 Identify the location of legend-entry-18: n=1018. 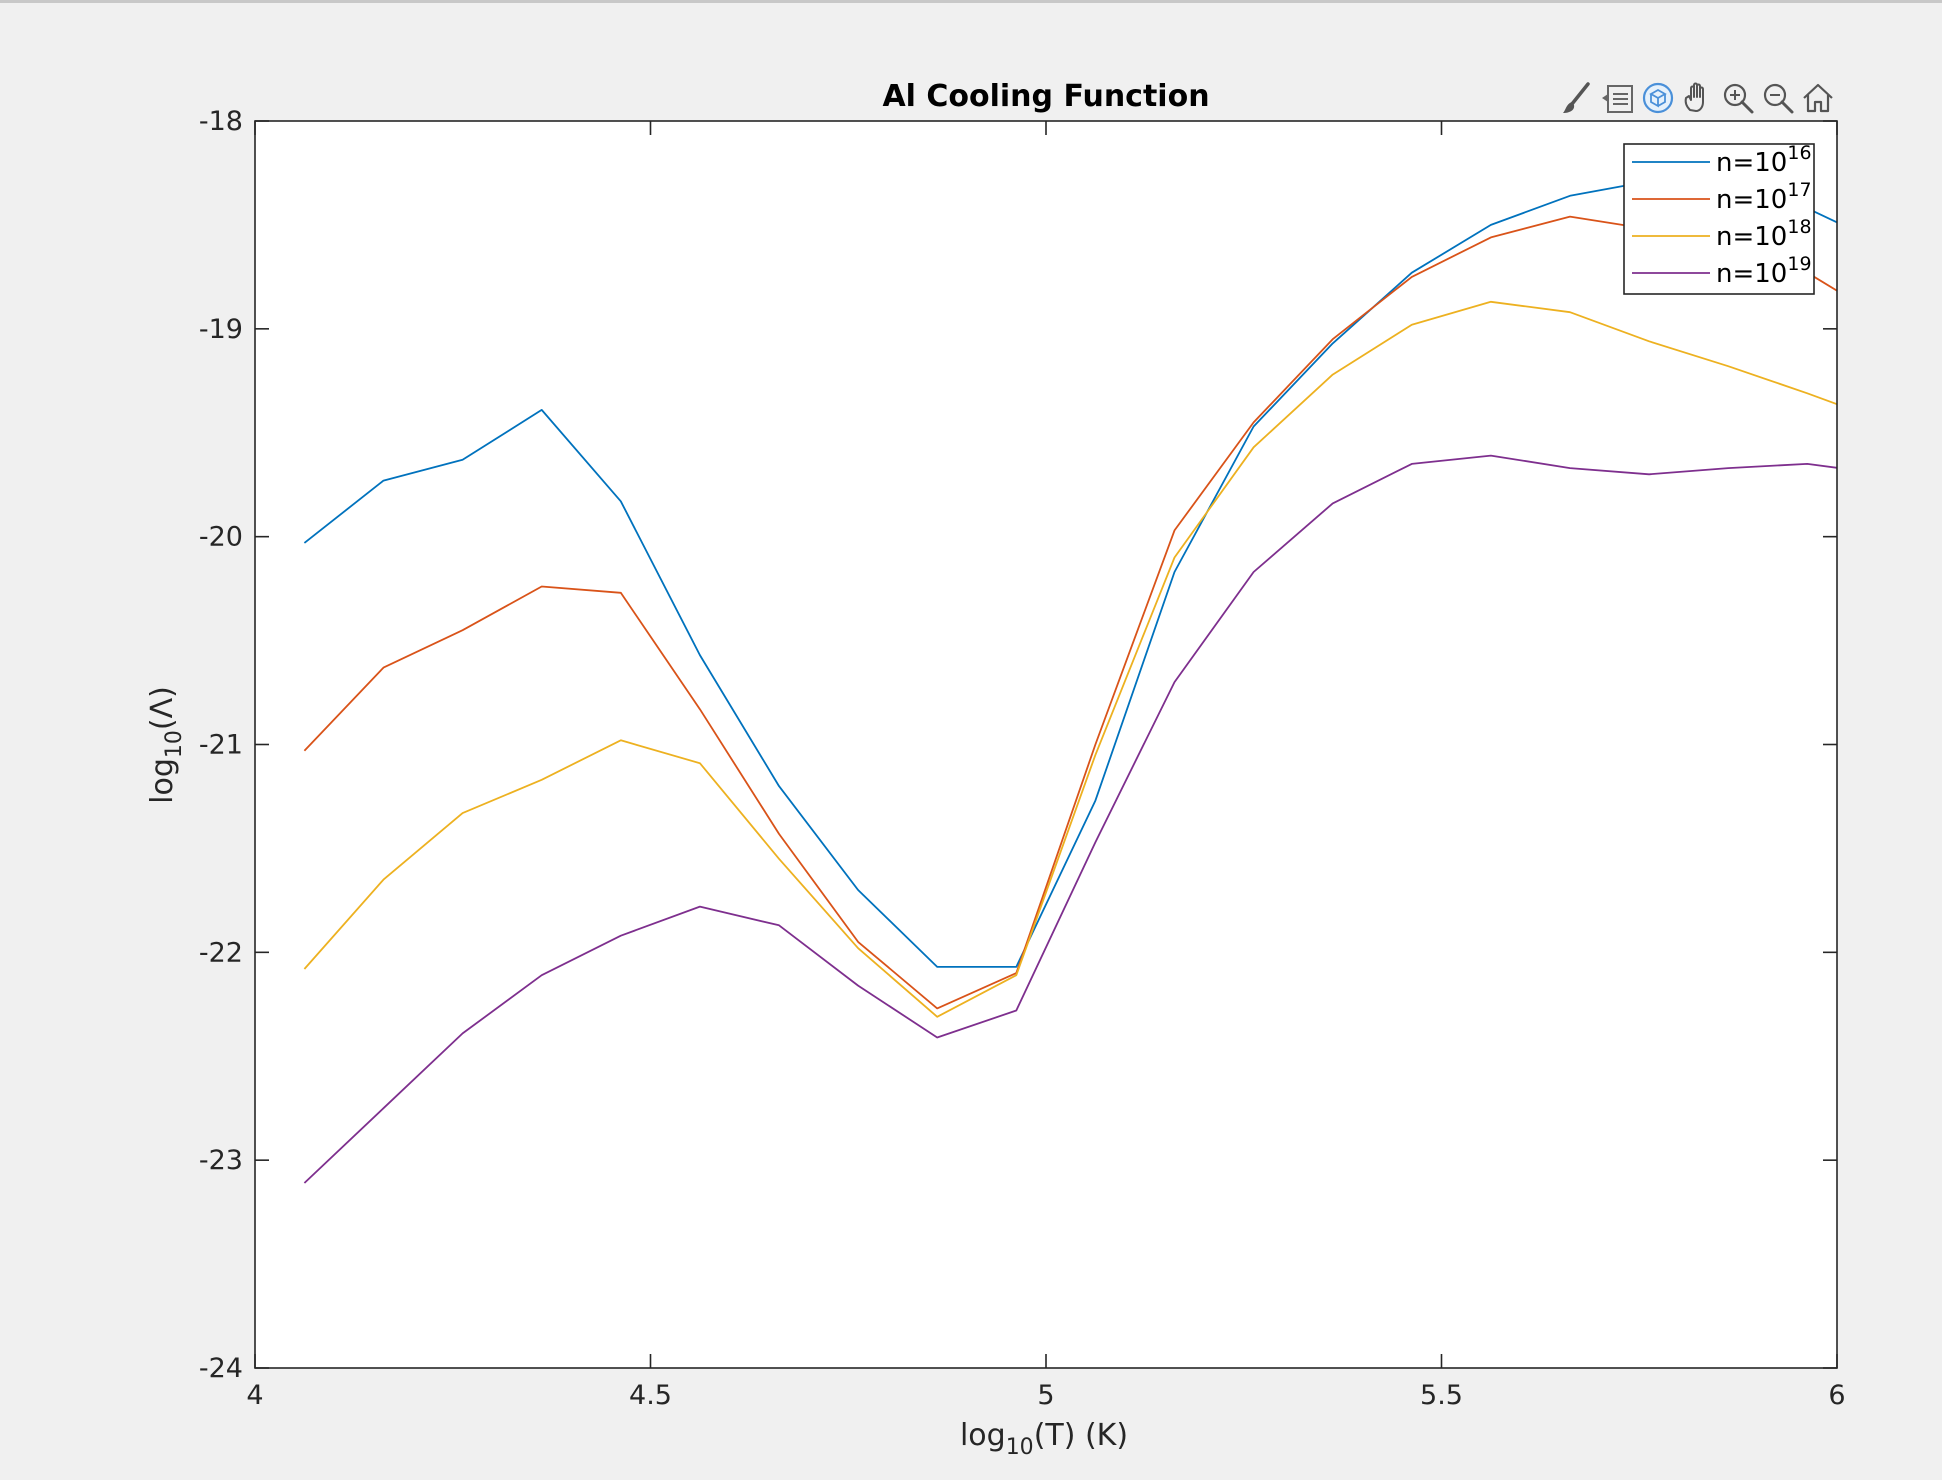
(1722, 234).